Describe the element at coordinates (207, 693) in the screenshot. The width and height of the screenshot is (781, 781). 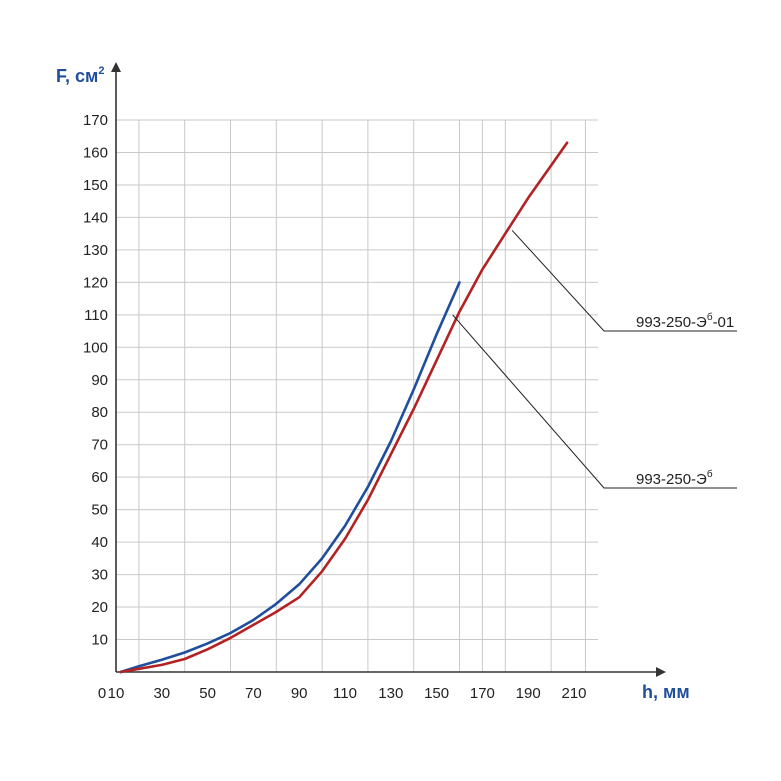
I see `x-tick-label: 50` at that location.